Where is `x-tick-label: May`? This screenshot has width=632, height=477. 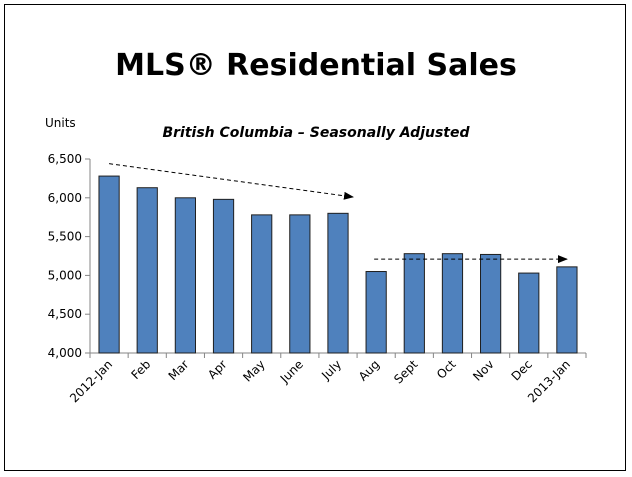 x-tick-label: May is located at coordinates (253, 370).